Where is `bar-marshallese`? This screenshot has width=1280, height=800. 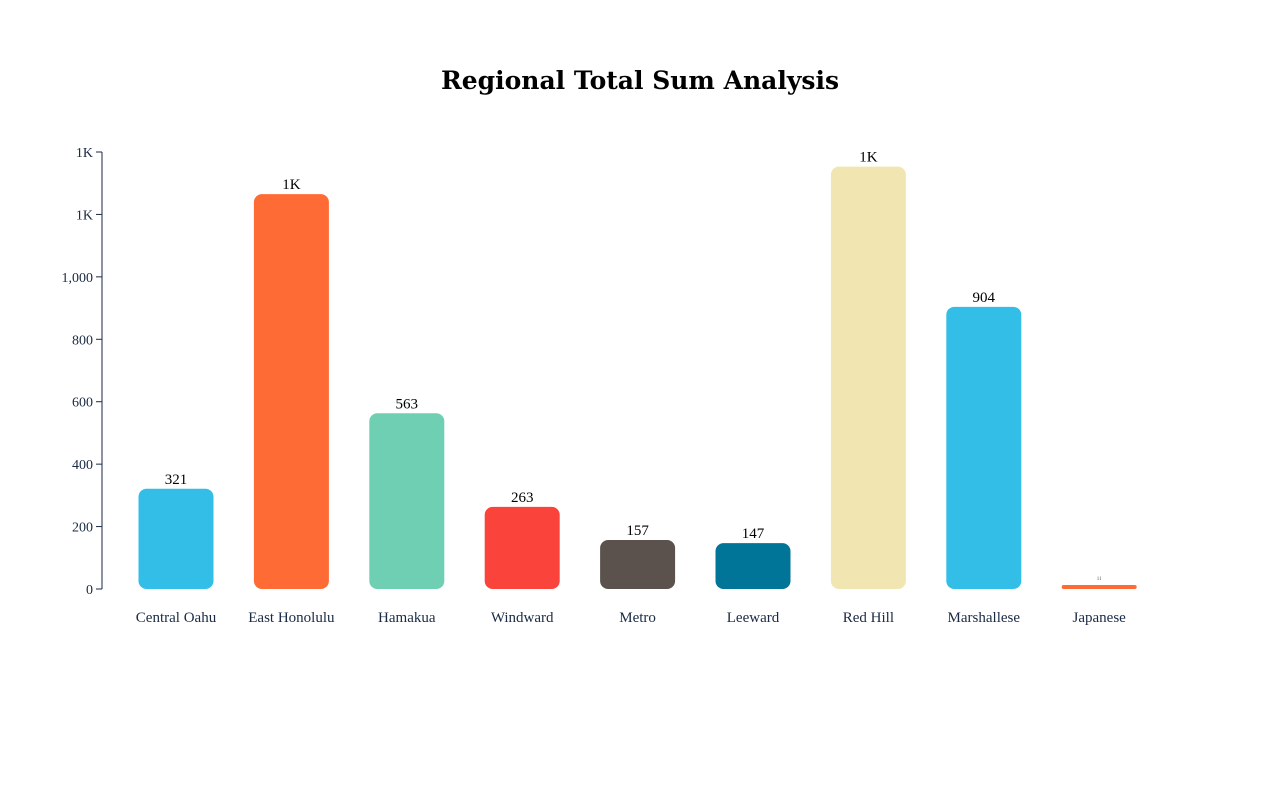
bar-marshallese is located at coordinates (984, 447).